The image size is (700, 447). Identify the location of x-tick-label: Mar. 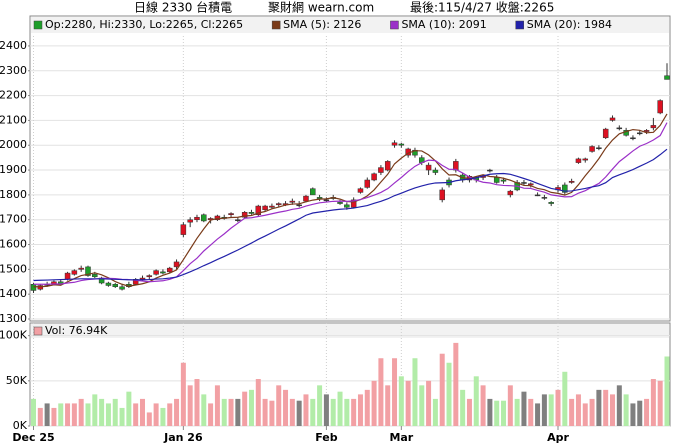
(401, 437).